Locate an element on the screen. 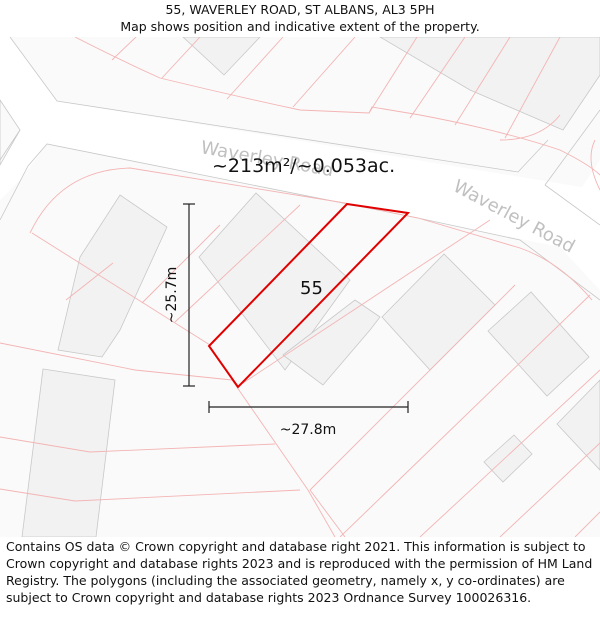 The width and height of the screenshot is (600, 625). plot-number-label: 55 is located at coordinates (311, 288).